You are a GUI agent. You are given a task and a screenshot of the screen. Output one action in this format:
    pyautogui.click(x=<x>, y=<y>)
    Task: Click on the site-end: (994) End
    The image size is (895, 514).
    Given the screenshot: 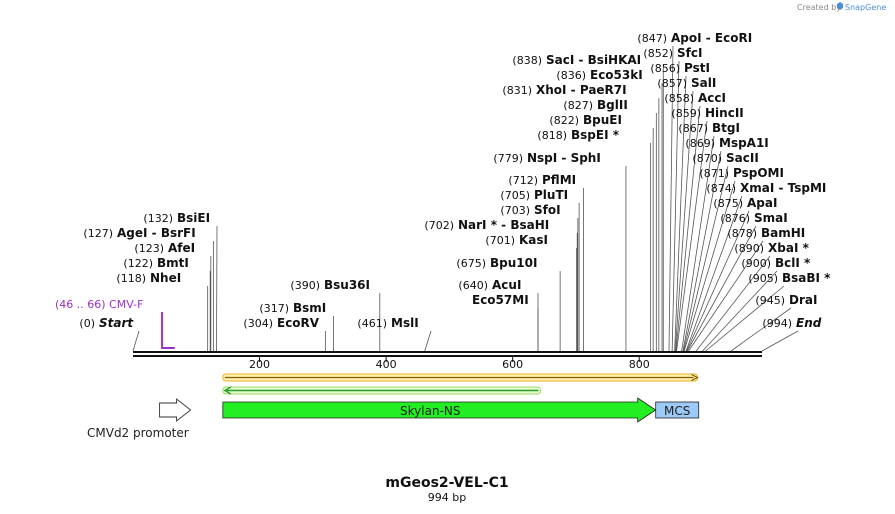 What is the action you would take?
    pyautogui.click(x=791, y=334)
    